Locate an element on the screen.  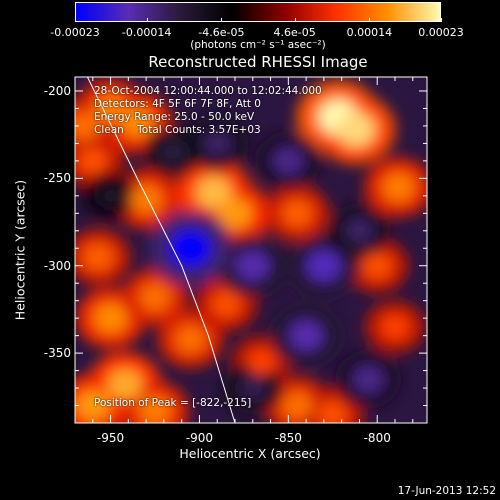
colorbar-tick-label: -0.00014 is located at coordinates (146, 32).